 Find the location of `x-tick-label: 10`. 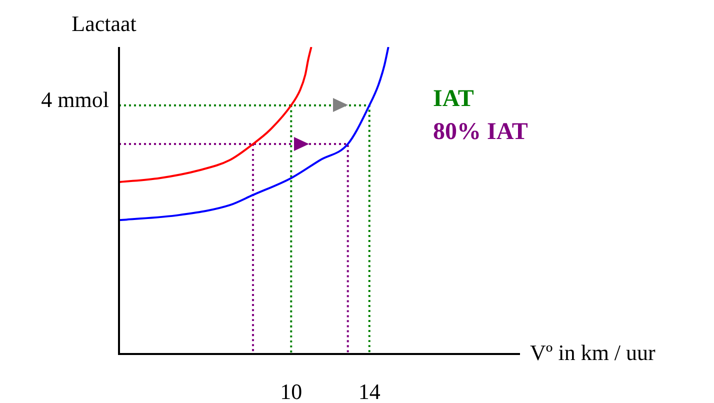

x-tick-label: 10 is located at coordinates (291, 390).